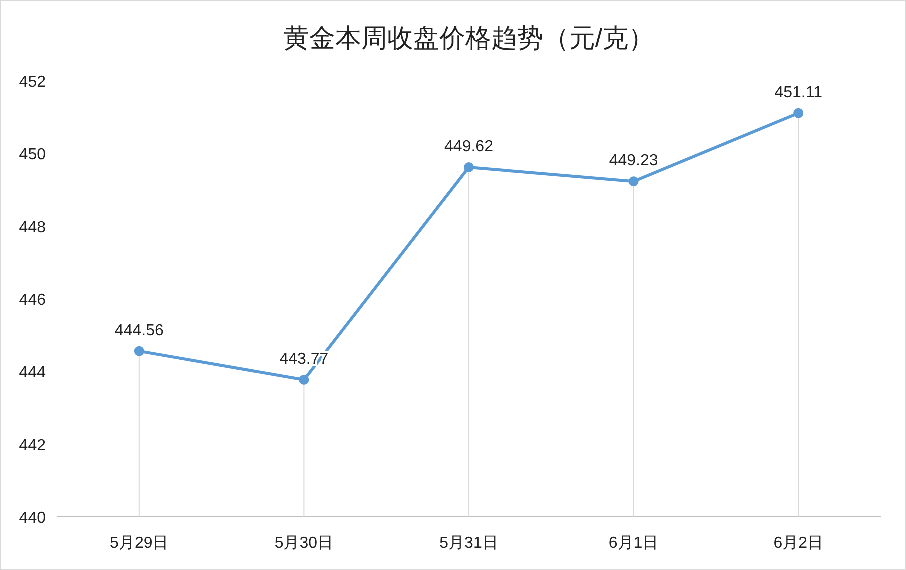 The height and width of the screenshot is (570, 906). I want to click on x-tick-label: 5月29日, so click(139, 543).